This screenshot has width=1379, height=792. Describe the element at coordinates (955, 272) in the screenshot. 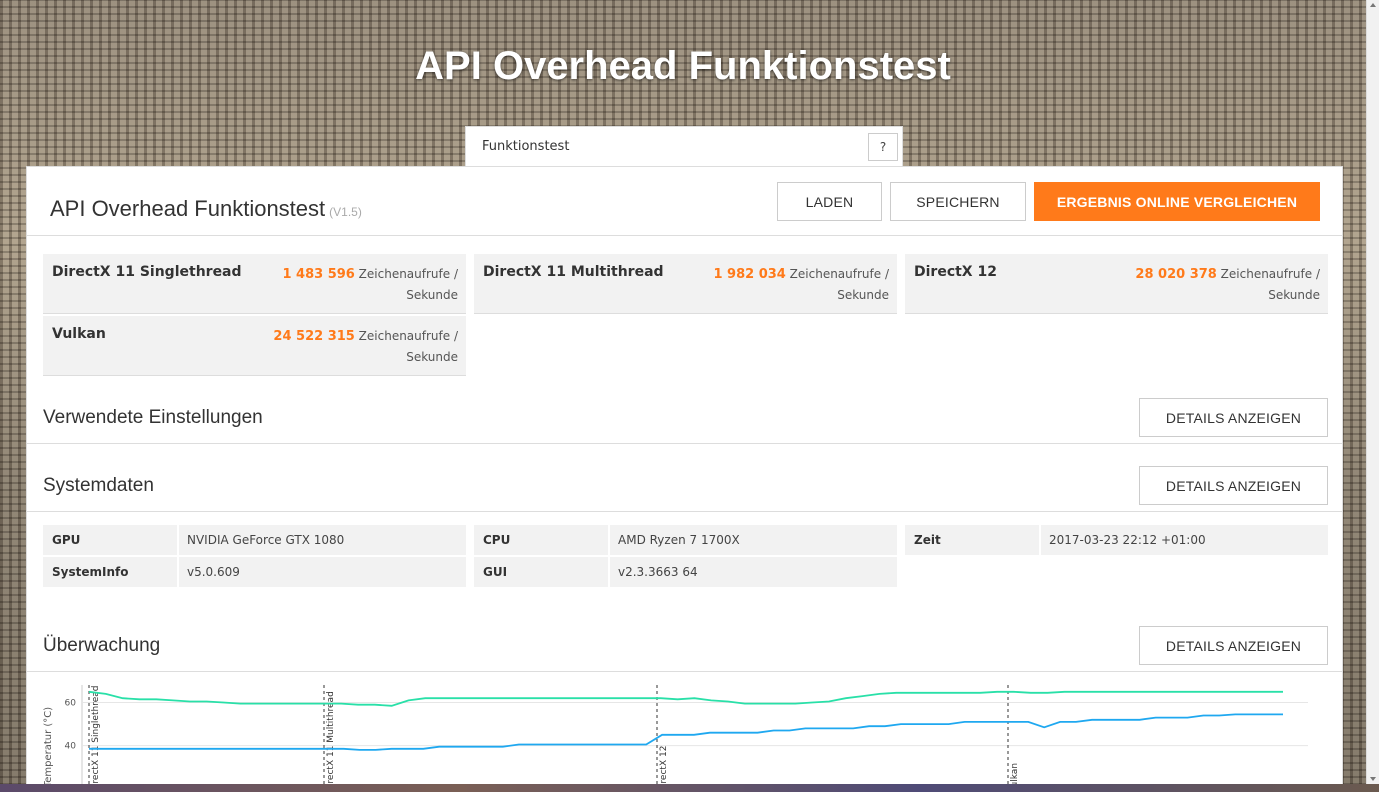

I see `score-name: DirectX 12` at that location.